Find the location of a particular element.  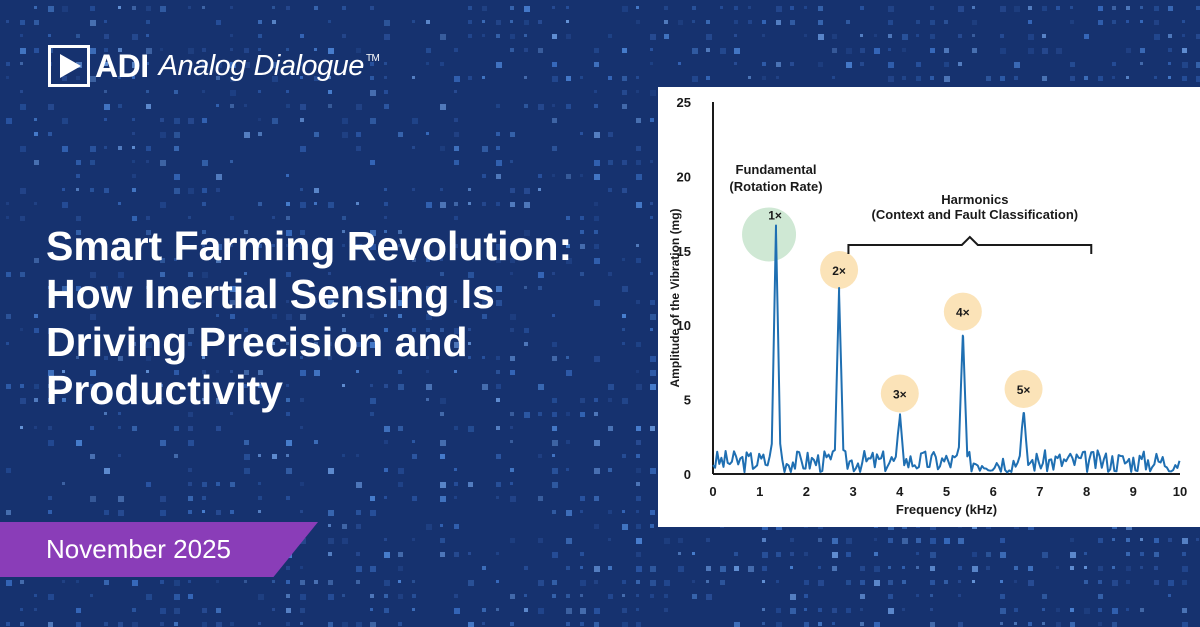

y-tick-label: 5 is located at coordinates (687, 400).